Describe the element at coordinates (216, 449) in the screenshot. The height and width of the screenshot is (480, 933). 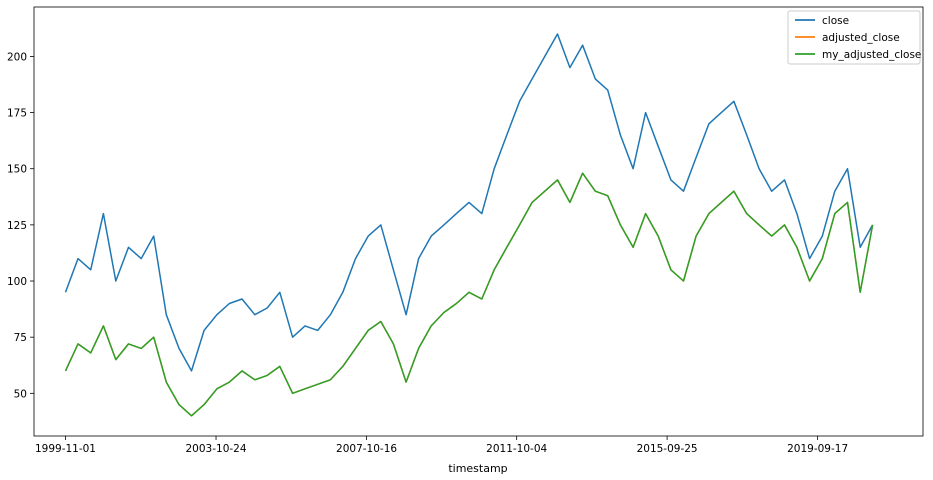
I see `x-tick-label: 2003-10-24` at that location.